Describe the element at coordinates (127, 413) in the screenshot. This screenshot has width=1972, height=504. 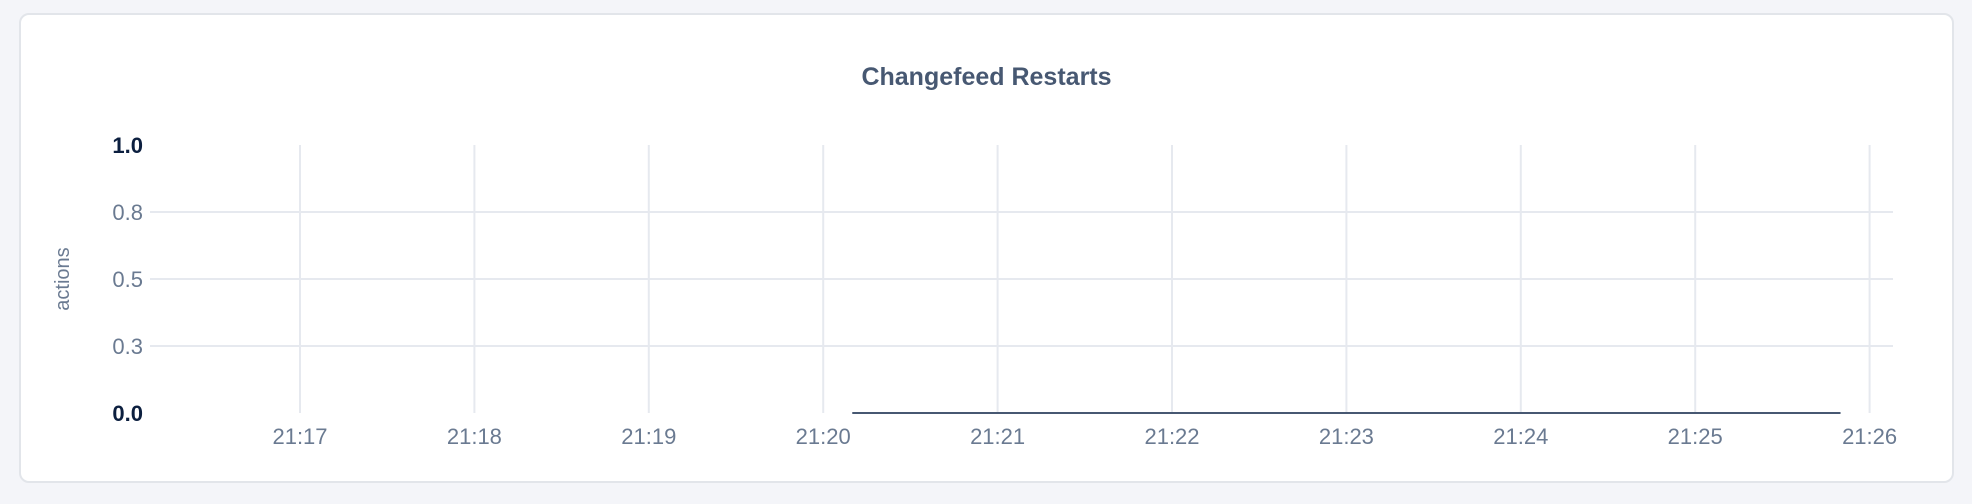
I see `y-tick-label: 0.0` at that location.